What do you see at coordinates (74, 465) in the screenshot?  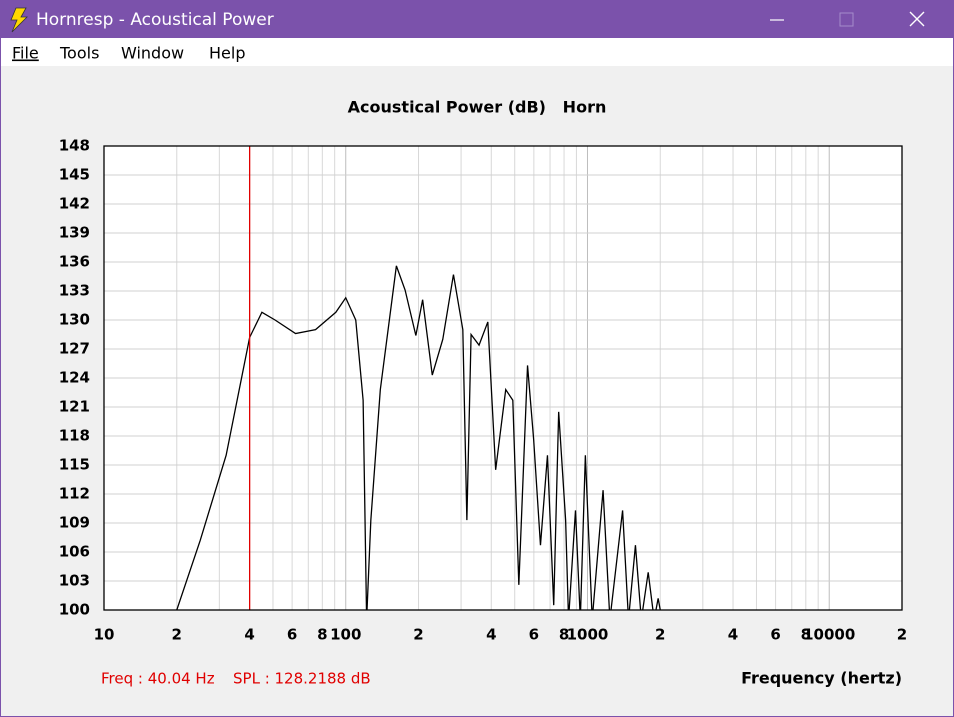 I see `y-tick-label: 115` at bounding box center [74, 465].